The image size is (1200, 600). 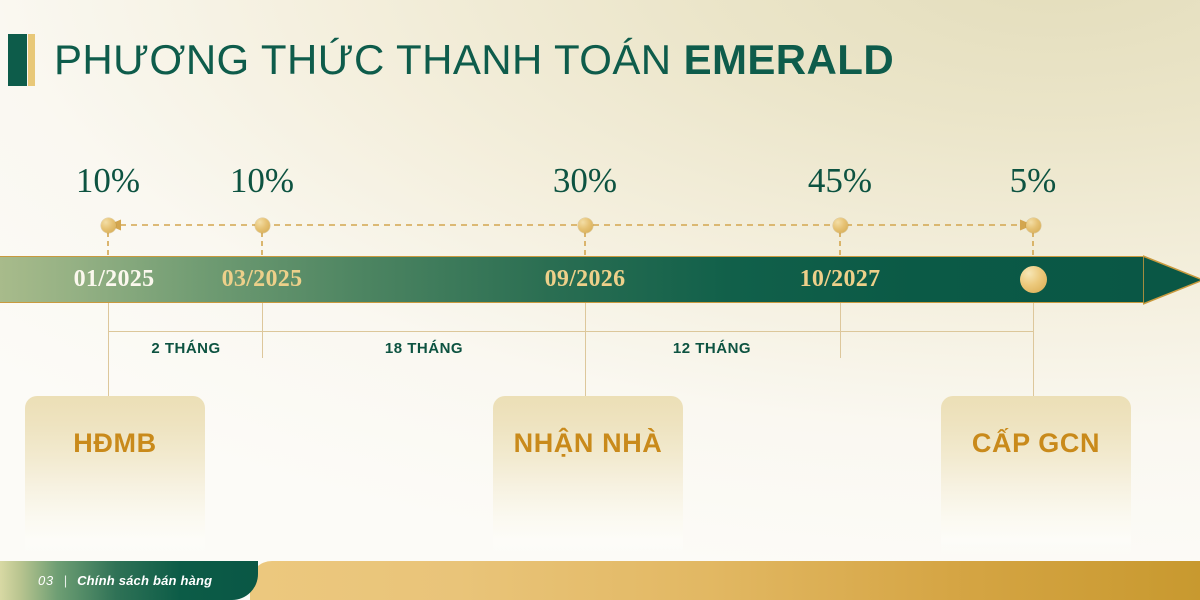 I want to click on footer-bar: 03 | Chính sách bán hàng, so click(x=600, y=580).